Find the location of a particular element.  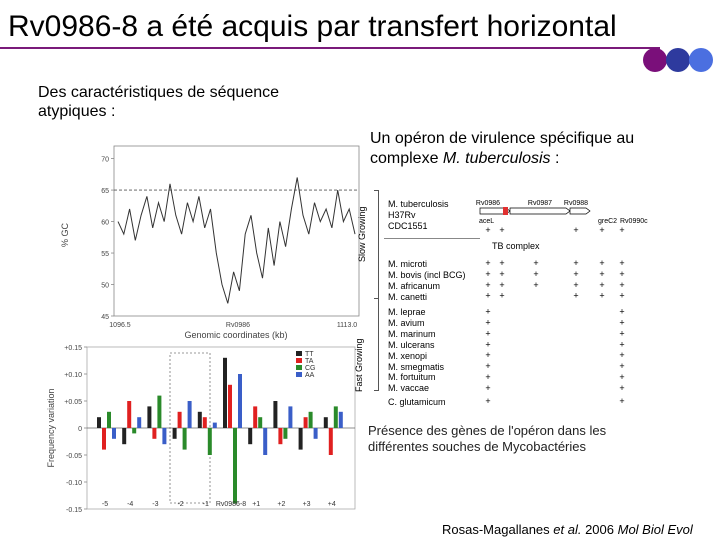

species-label: CDC1551 is located at coordinates (408, 225).